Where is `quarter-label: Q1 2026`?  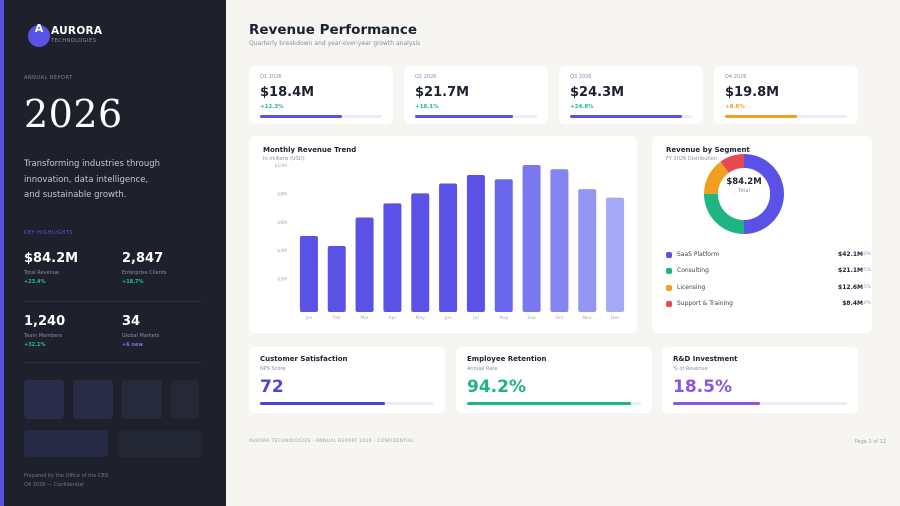 quarter-label: Q1 2026 is located at coordinates (271, 77).